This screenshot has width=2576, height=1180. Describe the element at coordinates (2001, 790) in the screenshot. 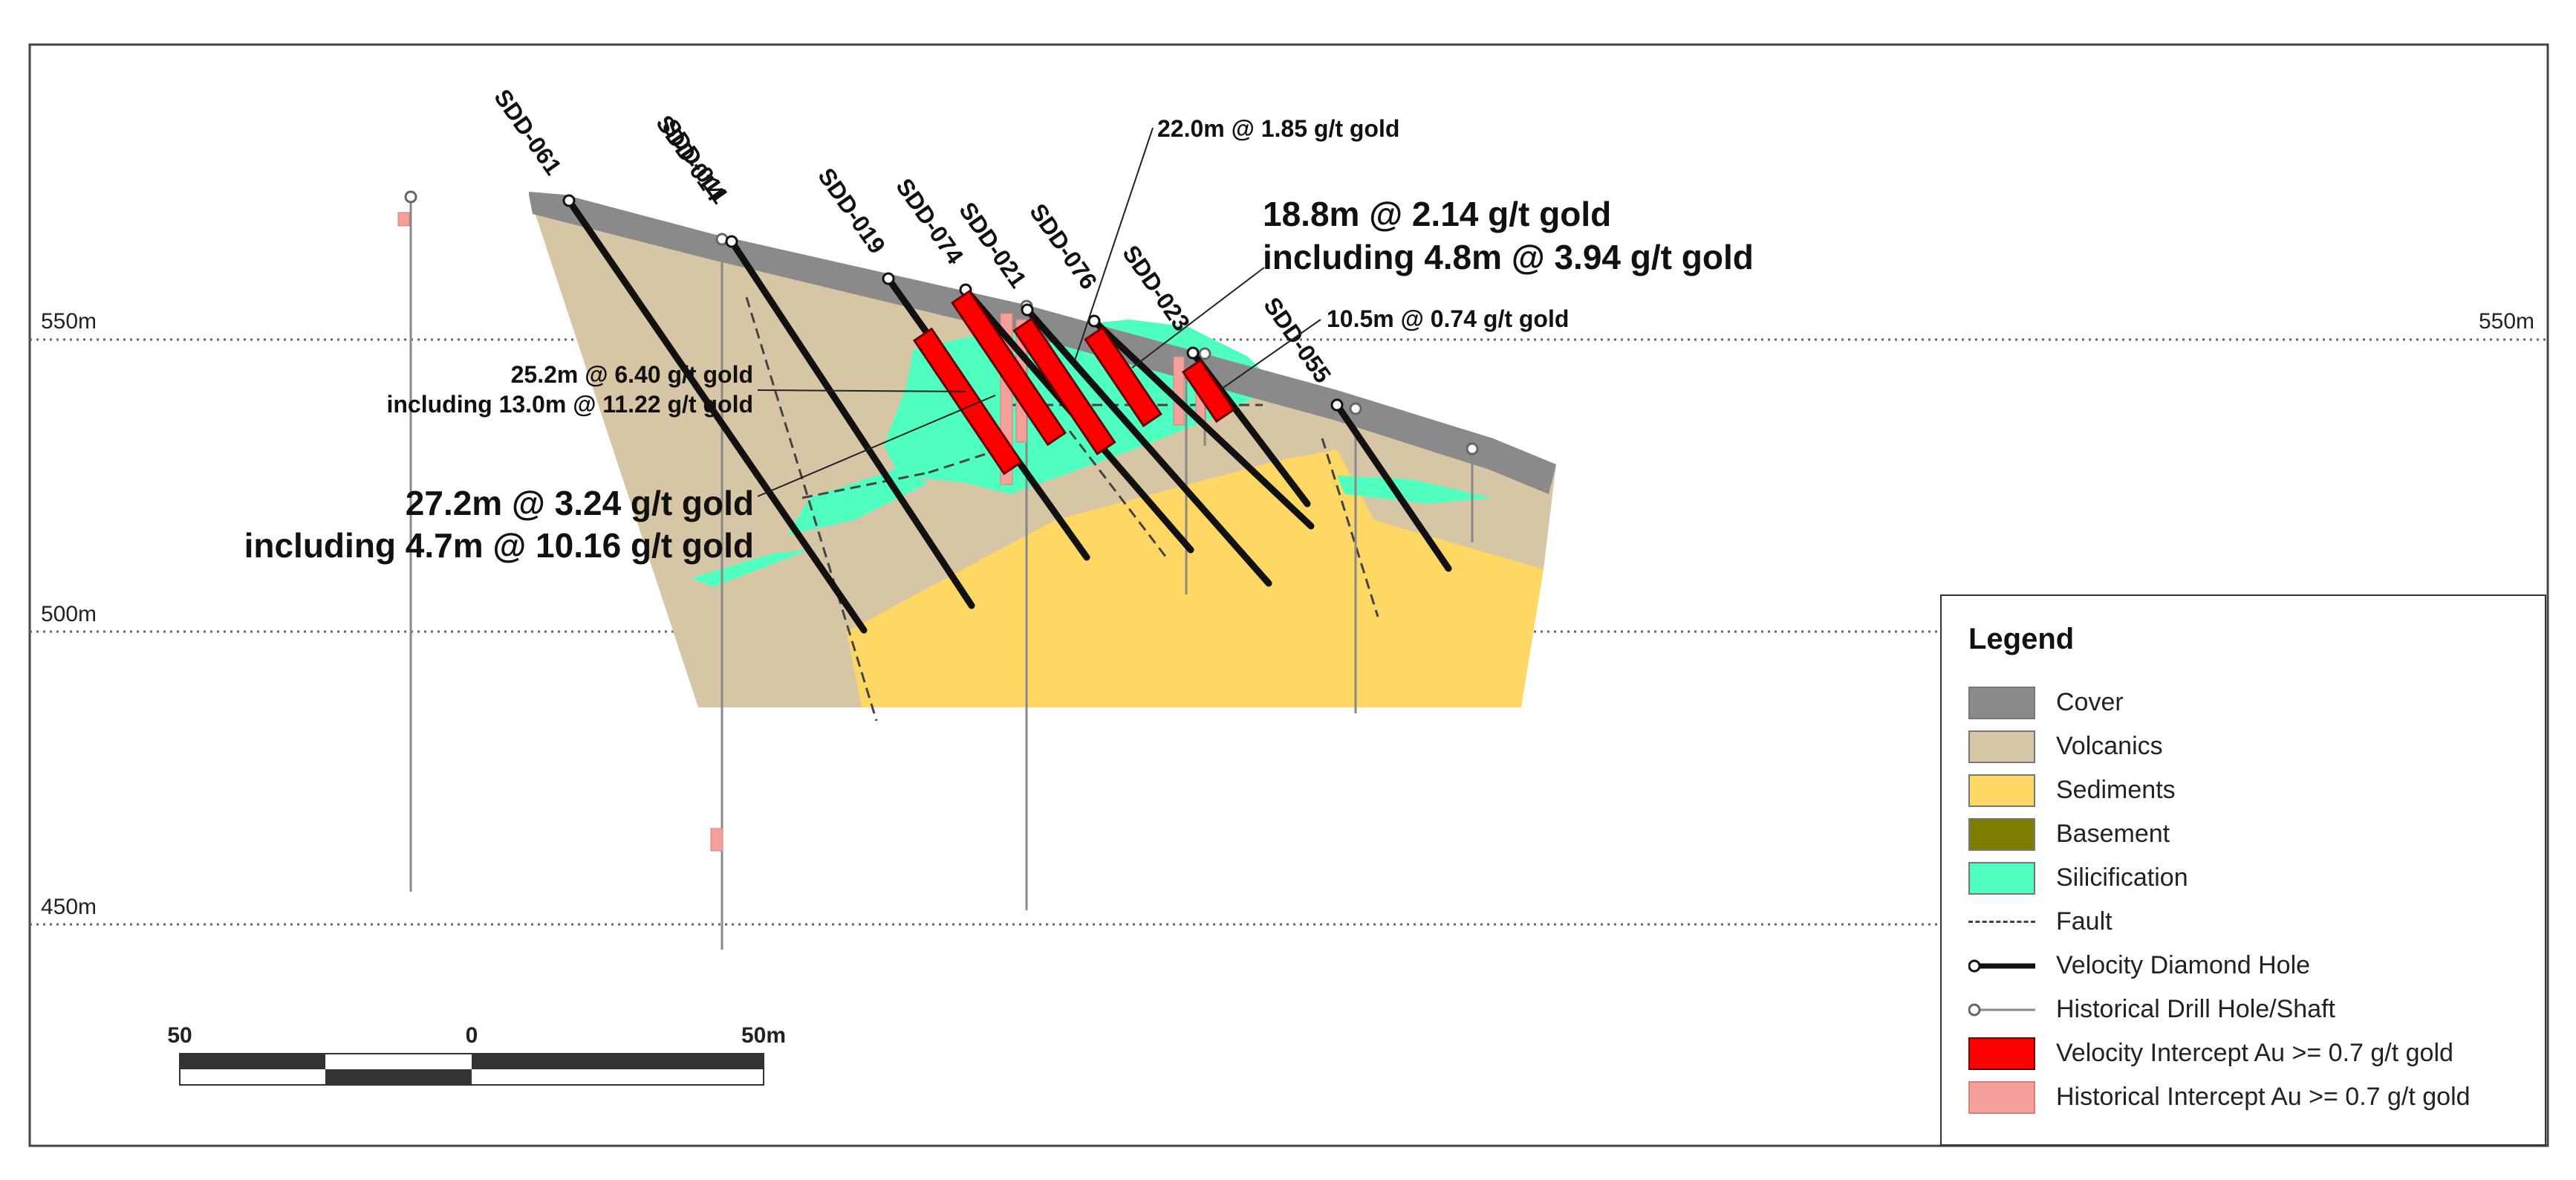

I see `sediments-swatch` at that location.